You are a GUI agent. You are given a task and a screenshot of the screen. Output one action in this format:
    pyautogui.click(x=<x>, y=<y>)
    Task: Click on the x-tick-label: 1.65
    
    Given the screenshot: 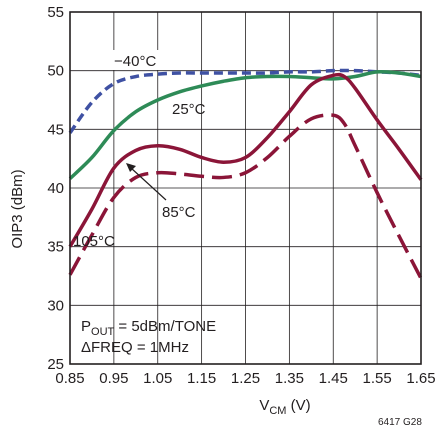 What is the action you would take?
    pyautogui.click(x=420, y=378)
    